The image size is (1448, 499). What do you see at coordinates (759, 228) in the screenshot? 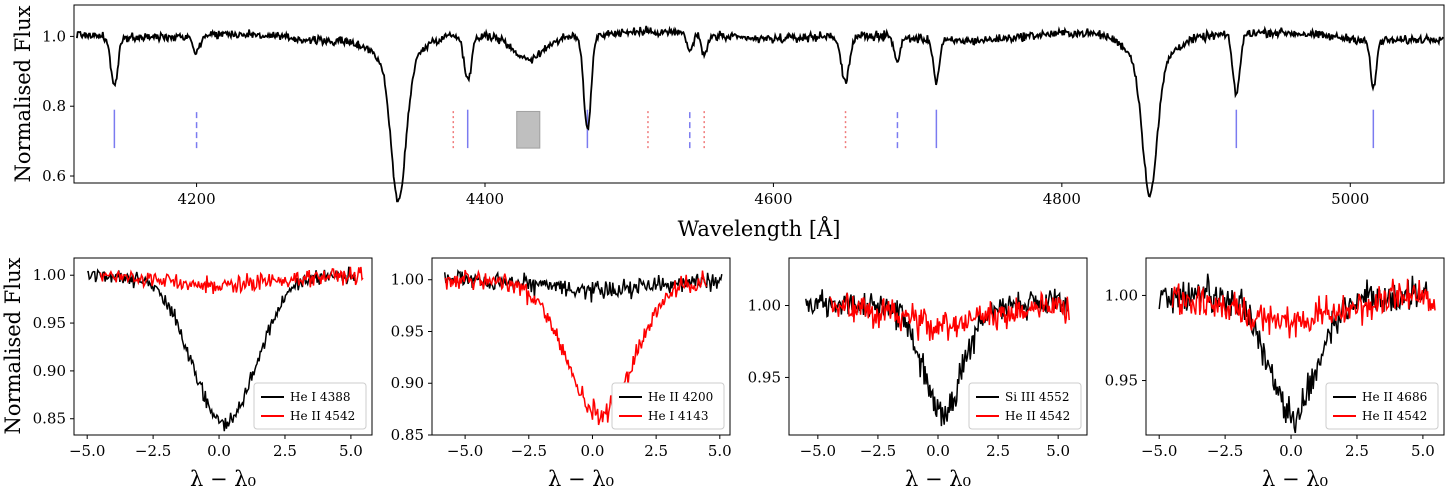
I see `top-xlabel: Wavelength [Å]` at bounding box center [759, 228].